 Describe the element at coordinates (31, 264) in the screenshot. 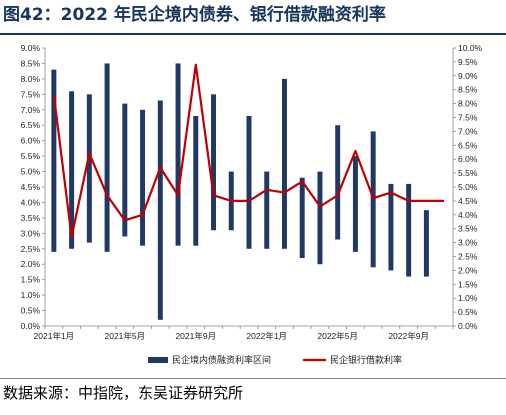

I see `left-tick-label: 2.0%` at that location.